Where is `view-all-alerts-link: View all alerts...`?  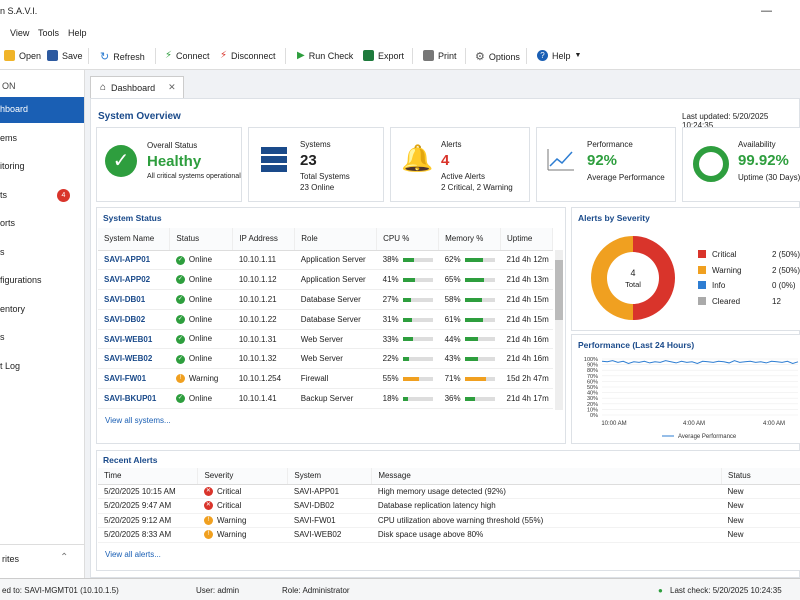
view-all-alerts-link: View all alerts... is located at coordinates (133, 554).